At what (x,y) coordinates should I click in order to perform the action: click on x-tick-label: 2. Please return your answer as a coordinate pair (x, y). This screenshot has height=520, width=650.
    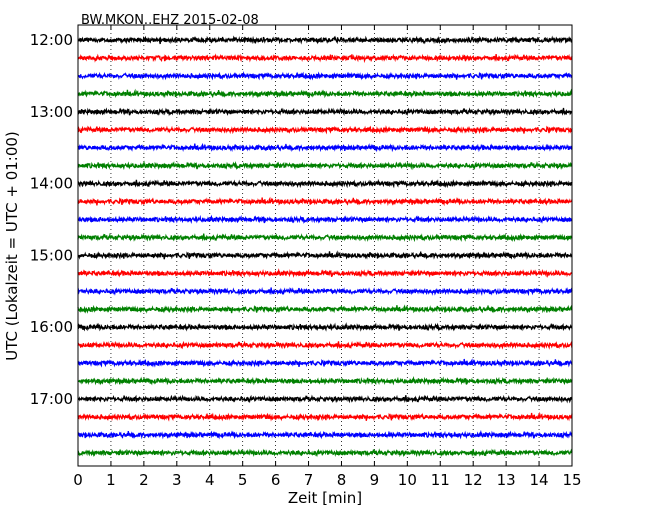
    Looking at the image, I should click on (144, 480).